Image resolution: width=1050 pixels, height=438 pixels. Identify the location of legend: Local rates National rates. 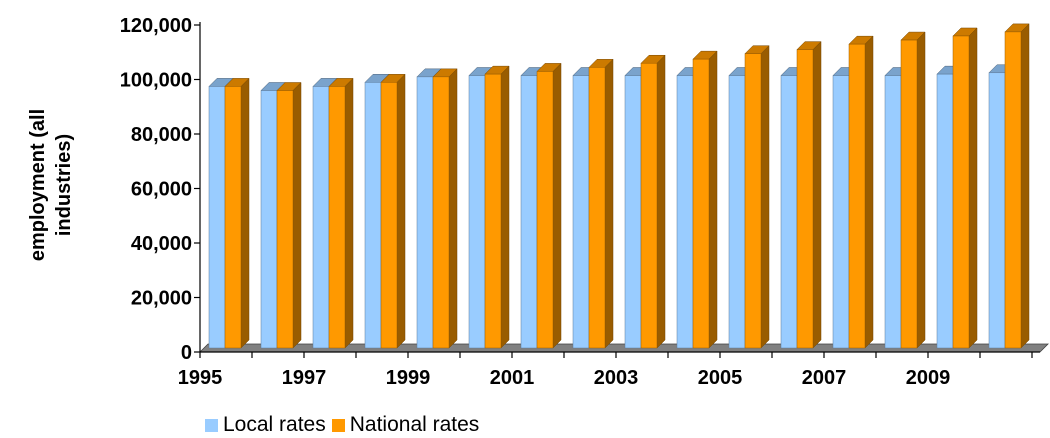
(345, 425).